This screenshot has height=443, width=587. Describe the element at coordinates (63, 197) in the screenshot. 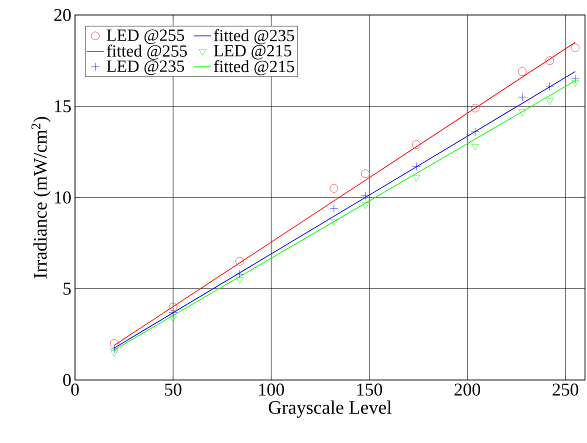

I see `y-tick-label: 10` at that location.